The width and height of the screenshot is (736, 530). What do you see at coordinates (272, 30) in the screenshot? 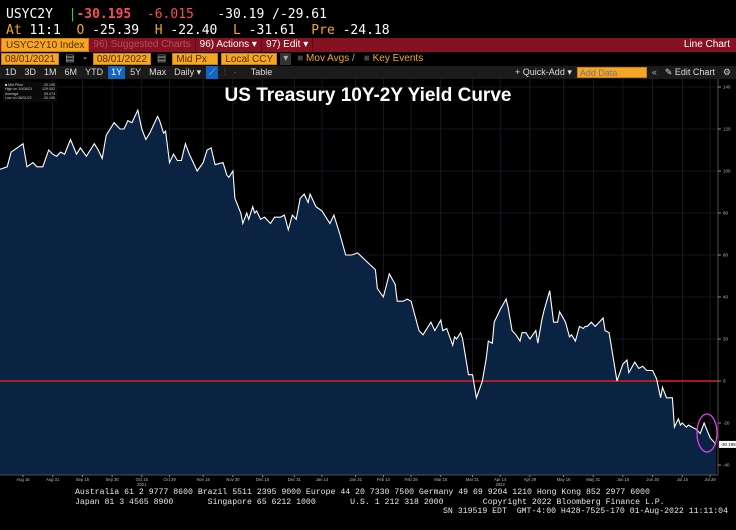
I see `low-value: -31.61` at bounding box center [272, 30].